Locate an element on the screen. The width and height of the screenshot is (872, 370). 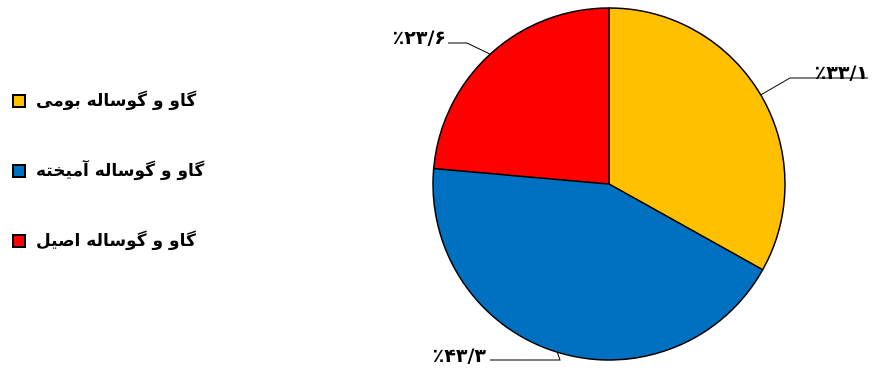
pie-slice-native is located at coordinates (697, 139).